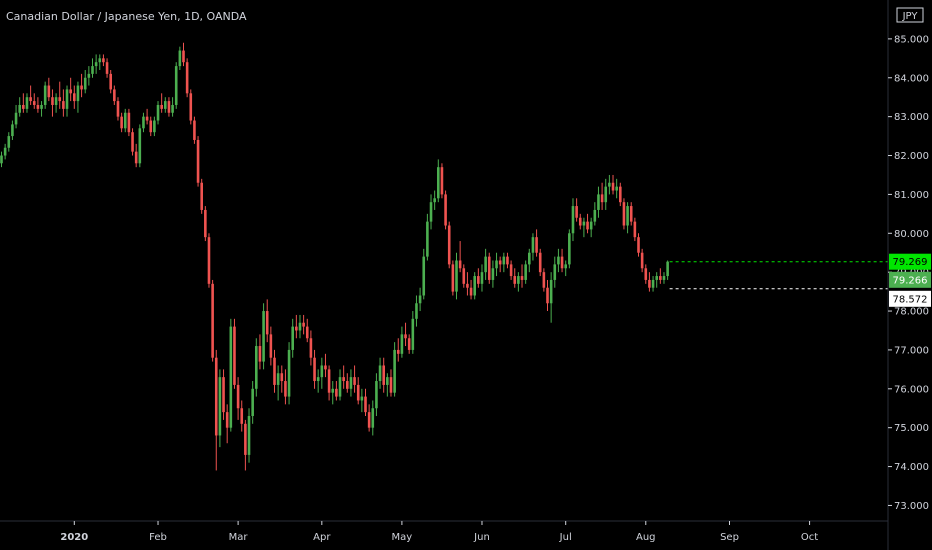  I want to click on price-tags-layer: 79.269 79.266 78.572, so click(910, 280).